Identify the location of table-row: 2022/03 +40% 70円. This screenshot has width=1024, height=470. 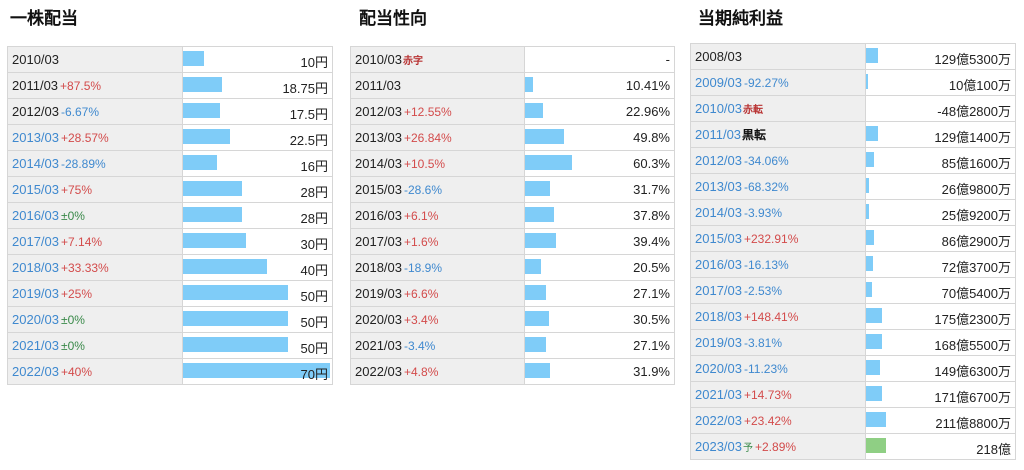
(170, 371).